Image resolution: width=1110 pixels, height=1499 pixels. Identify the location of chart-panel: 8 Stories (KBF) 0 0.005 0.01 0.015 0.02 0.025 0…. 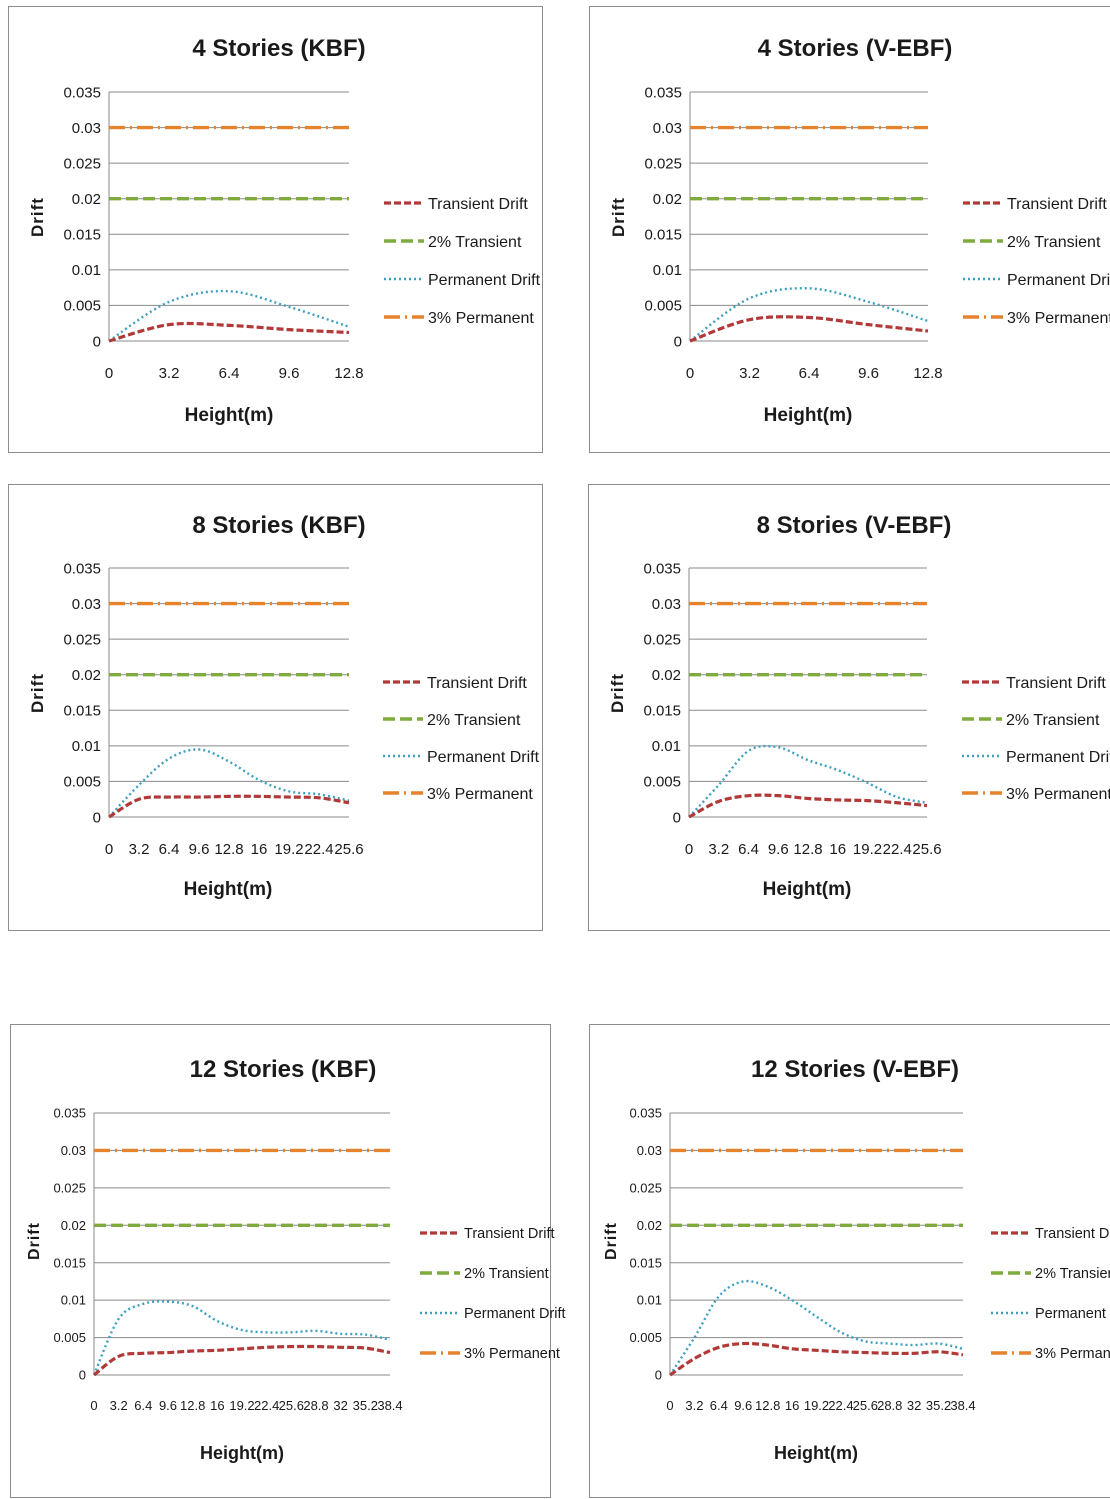
(275, 707).